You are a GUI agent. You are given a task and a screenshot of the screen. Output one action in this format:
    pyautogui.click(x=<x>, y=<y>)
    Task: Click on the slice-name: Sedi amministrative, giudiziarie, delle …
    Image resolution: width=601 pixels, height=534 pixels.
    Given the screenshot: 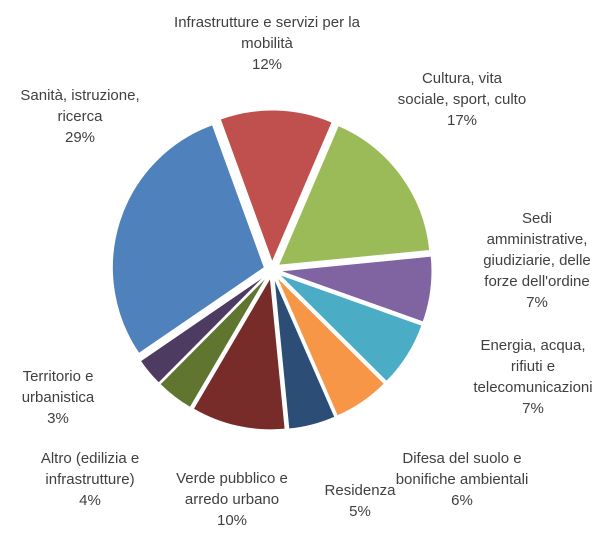 What is the action you would take?
    pyautogui.click(x=537, y=250)
    